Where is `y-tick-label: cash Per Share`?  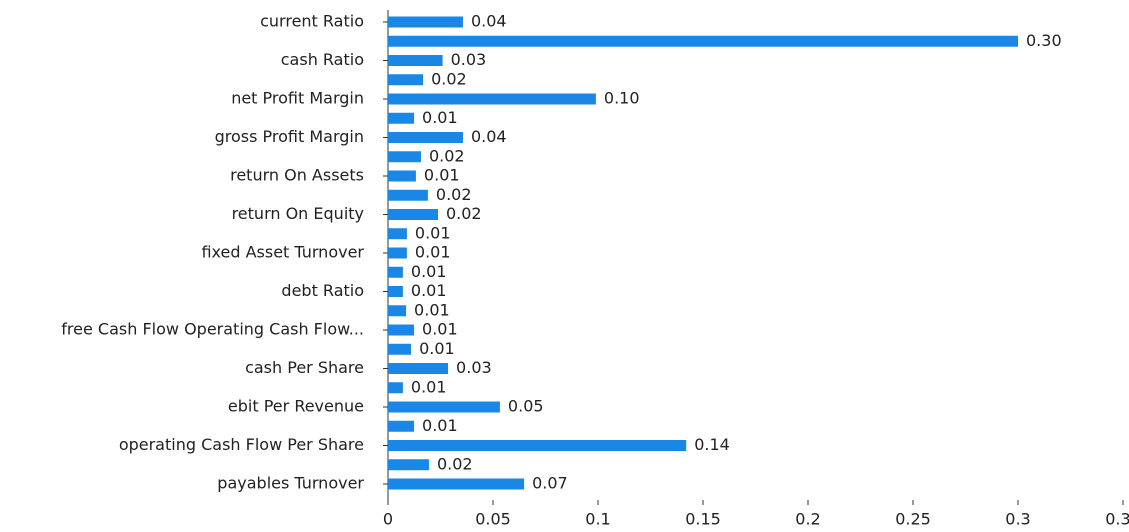
y-tick-label: cash Per Share is located at coordinates (304, 367).